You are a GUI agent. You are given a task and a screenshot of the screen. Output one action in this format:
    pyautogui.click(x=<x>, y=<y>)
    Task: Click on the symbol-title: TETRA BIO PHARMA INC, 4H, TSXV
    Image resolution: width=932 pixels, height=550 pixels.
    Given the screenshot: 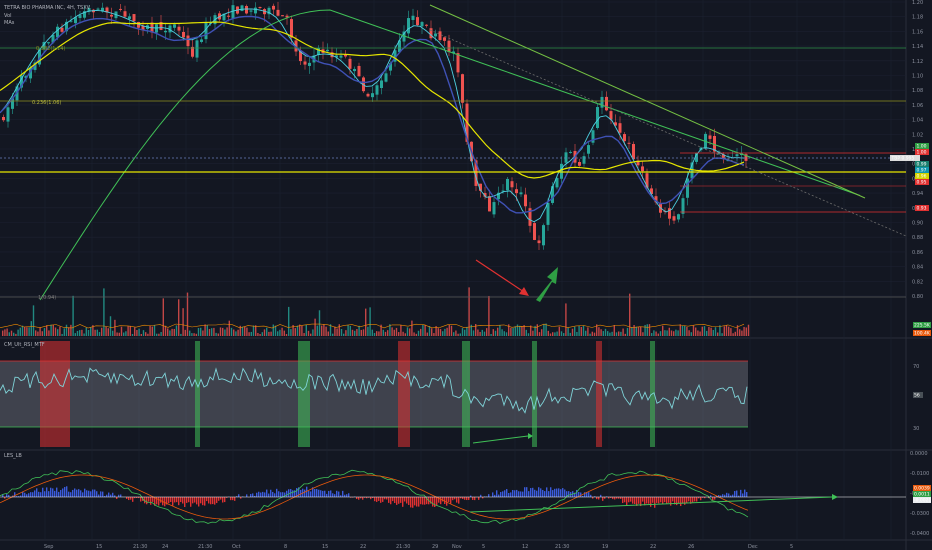 What is the action you would take?
    pyautogui.click(x=47, y=8)
    